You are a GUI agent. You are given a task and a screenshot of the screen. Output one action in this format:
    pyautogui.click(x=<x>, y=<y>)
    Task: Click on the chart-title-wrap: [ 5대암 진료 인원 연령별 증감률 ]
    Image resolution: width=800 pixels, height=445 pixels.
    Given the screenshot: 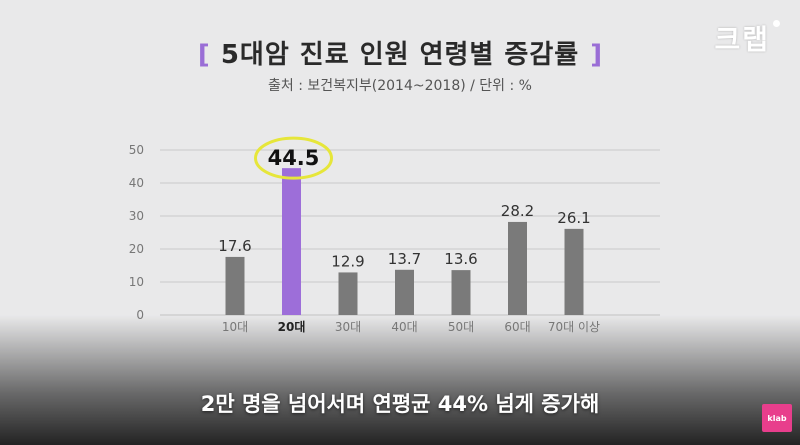 What is the action you would take?
    pyautogui.click(x=400, y=52)
    